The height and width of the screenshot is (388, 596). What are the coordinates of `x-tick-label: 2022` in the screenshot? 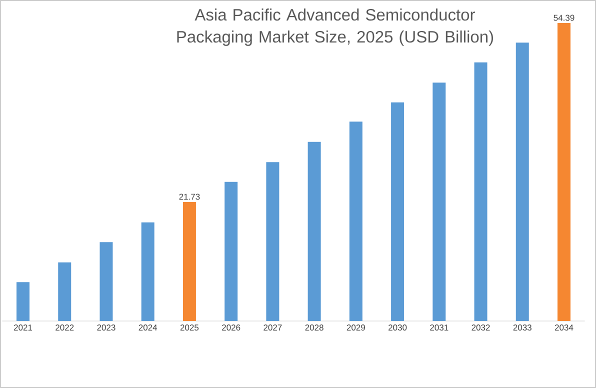 It's located at (65, 327).